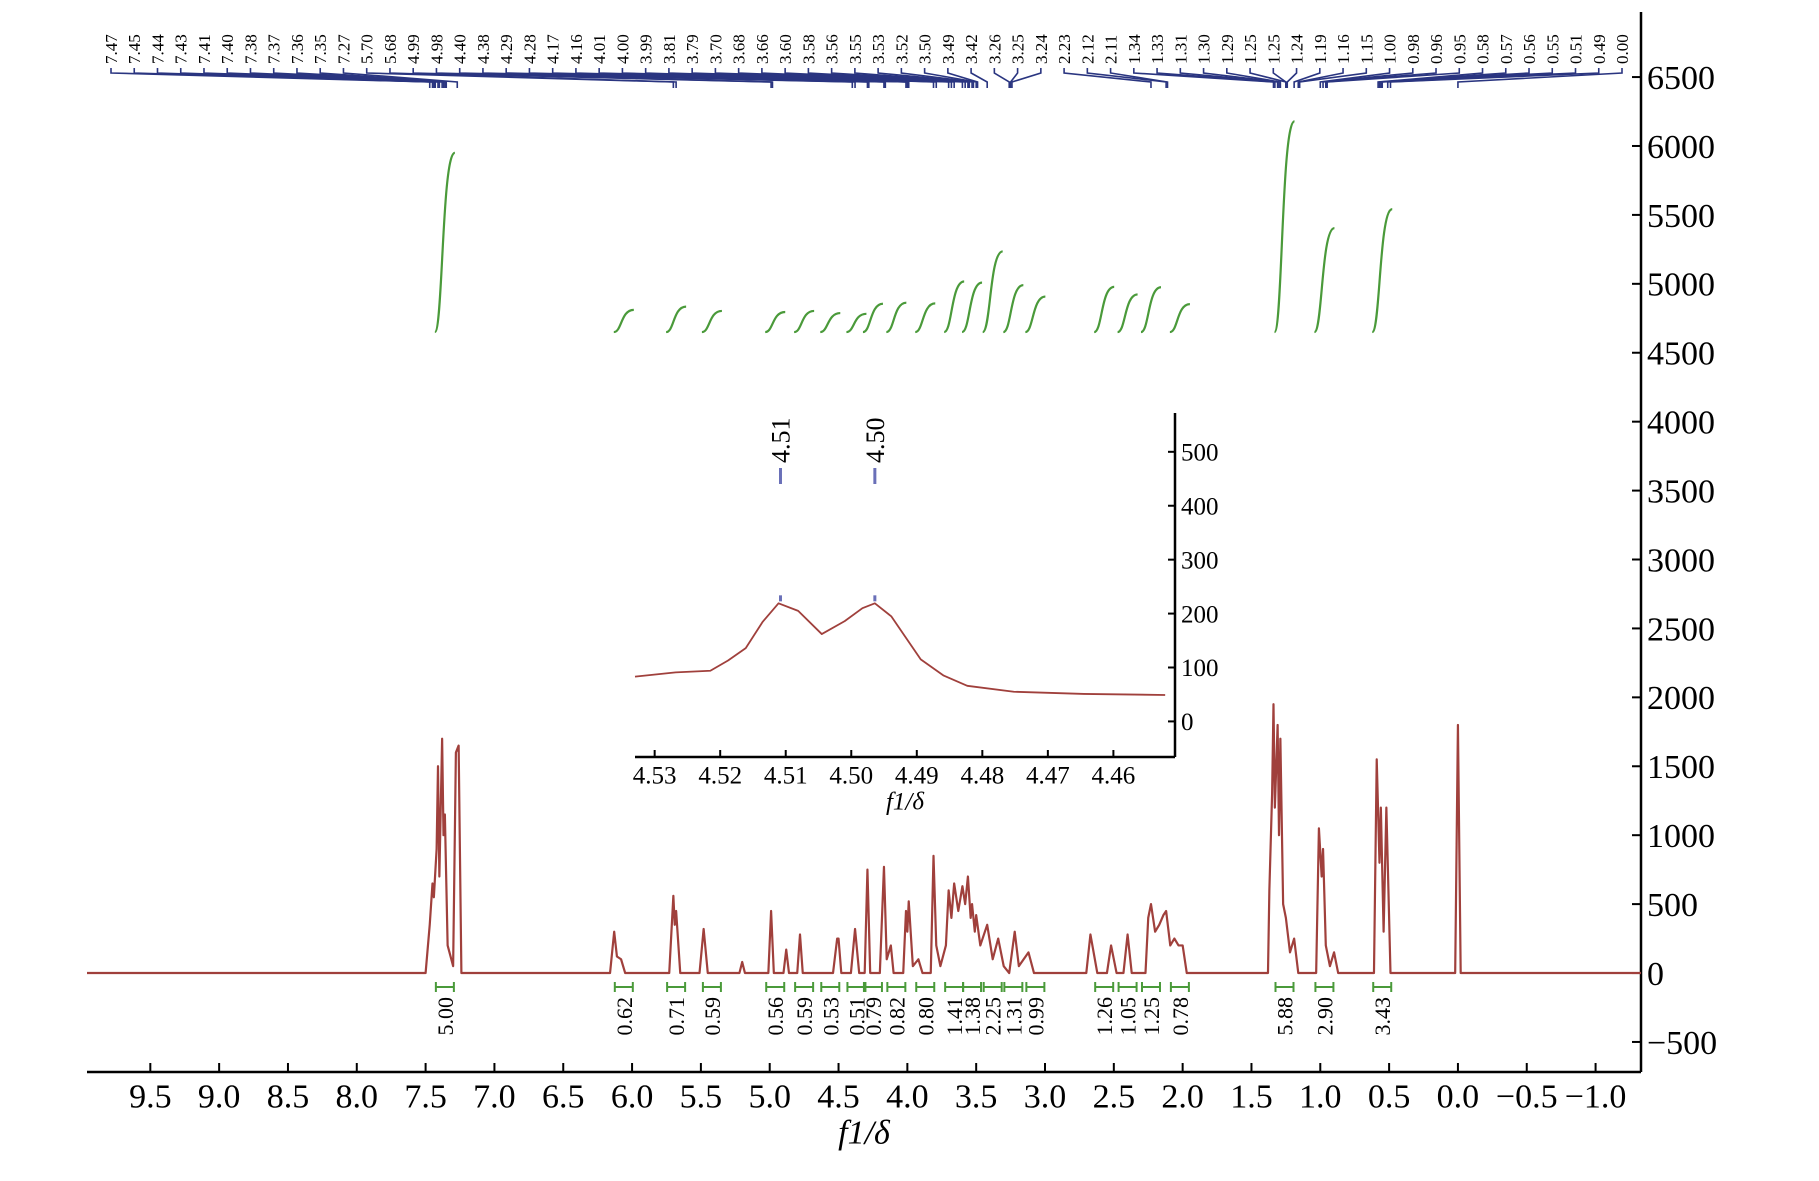 Image resolution: width=1819 pixels, height=1181 pixels. I want to click on integral-label: 2.25, so click(993, 1016).